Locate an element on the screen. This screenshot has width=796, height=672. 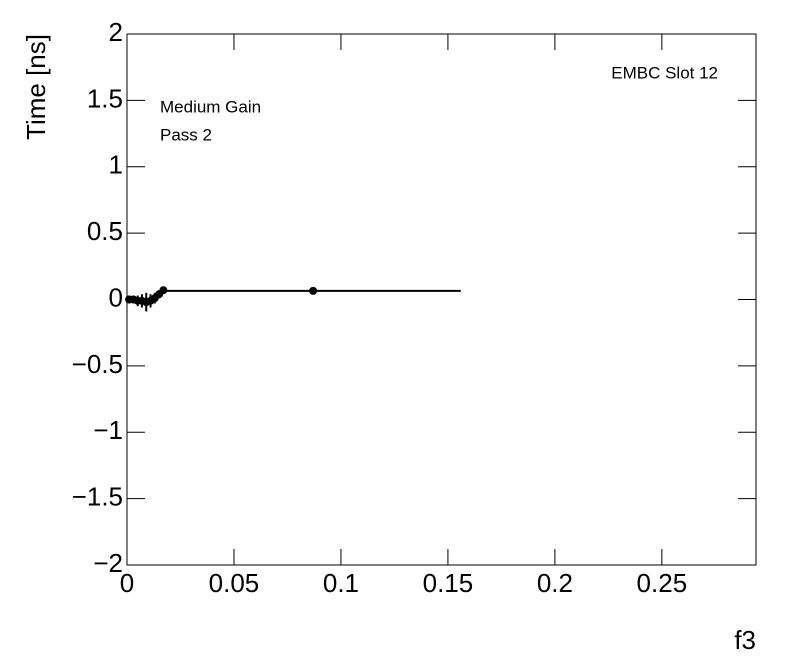
annotation: EMBC Slot 12 is located at coordinates (664, 72).